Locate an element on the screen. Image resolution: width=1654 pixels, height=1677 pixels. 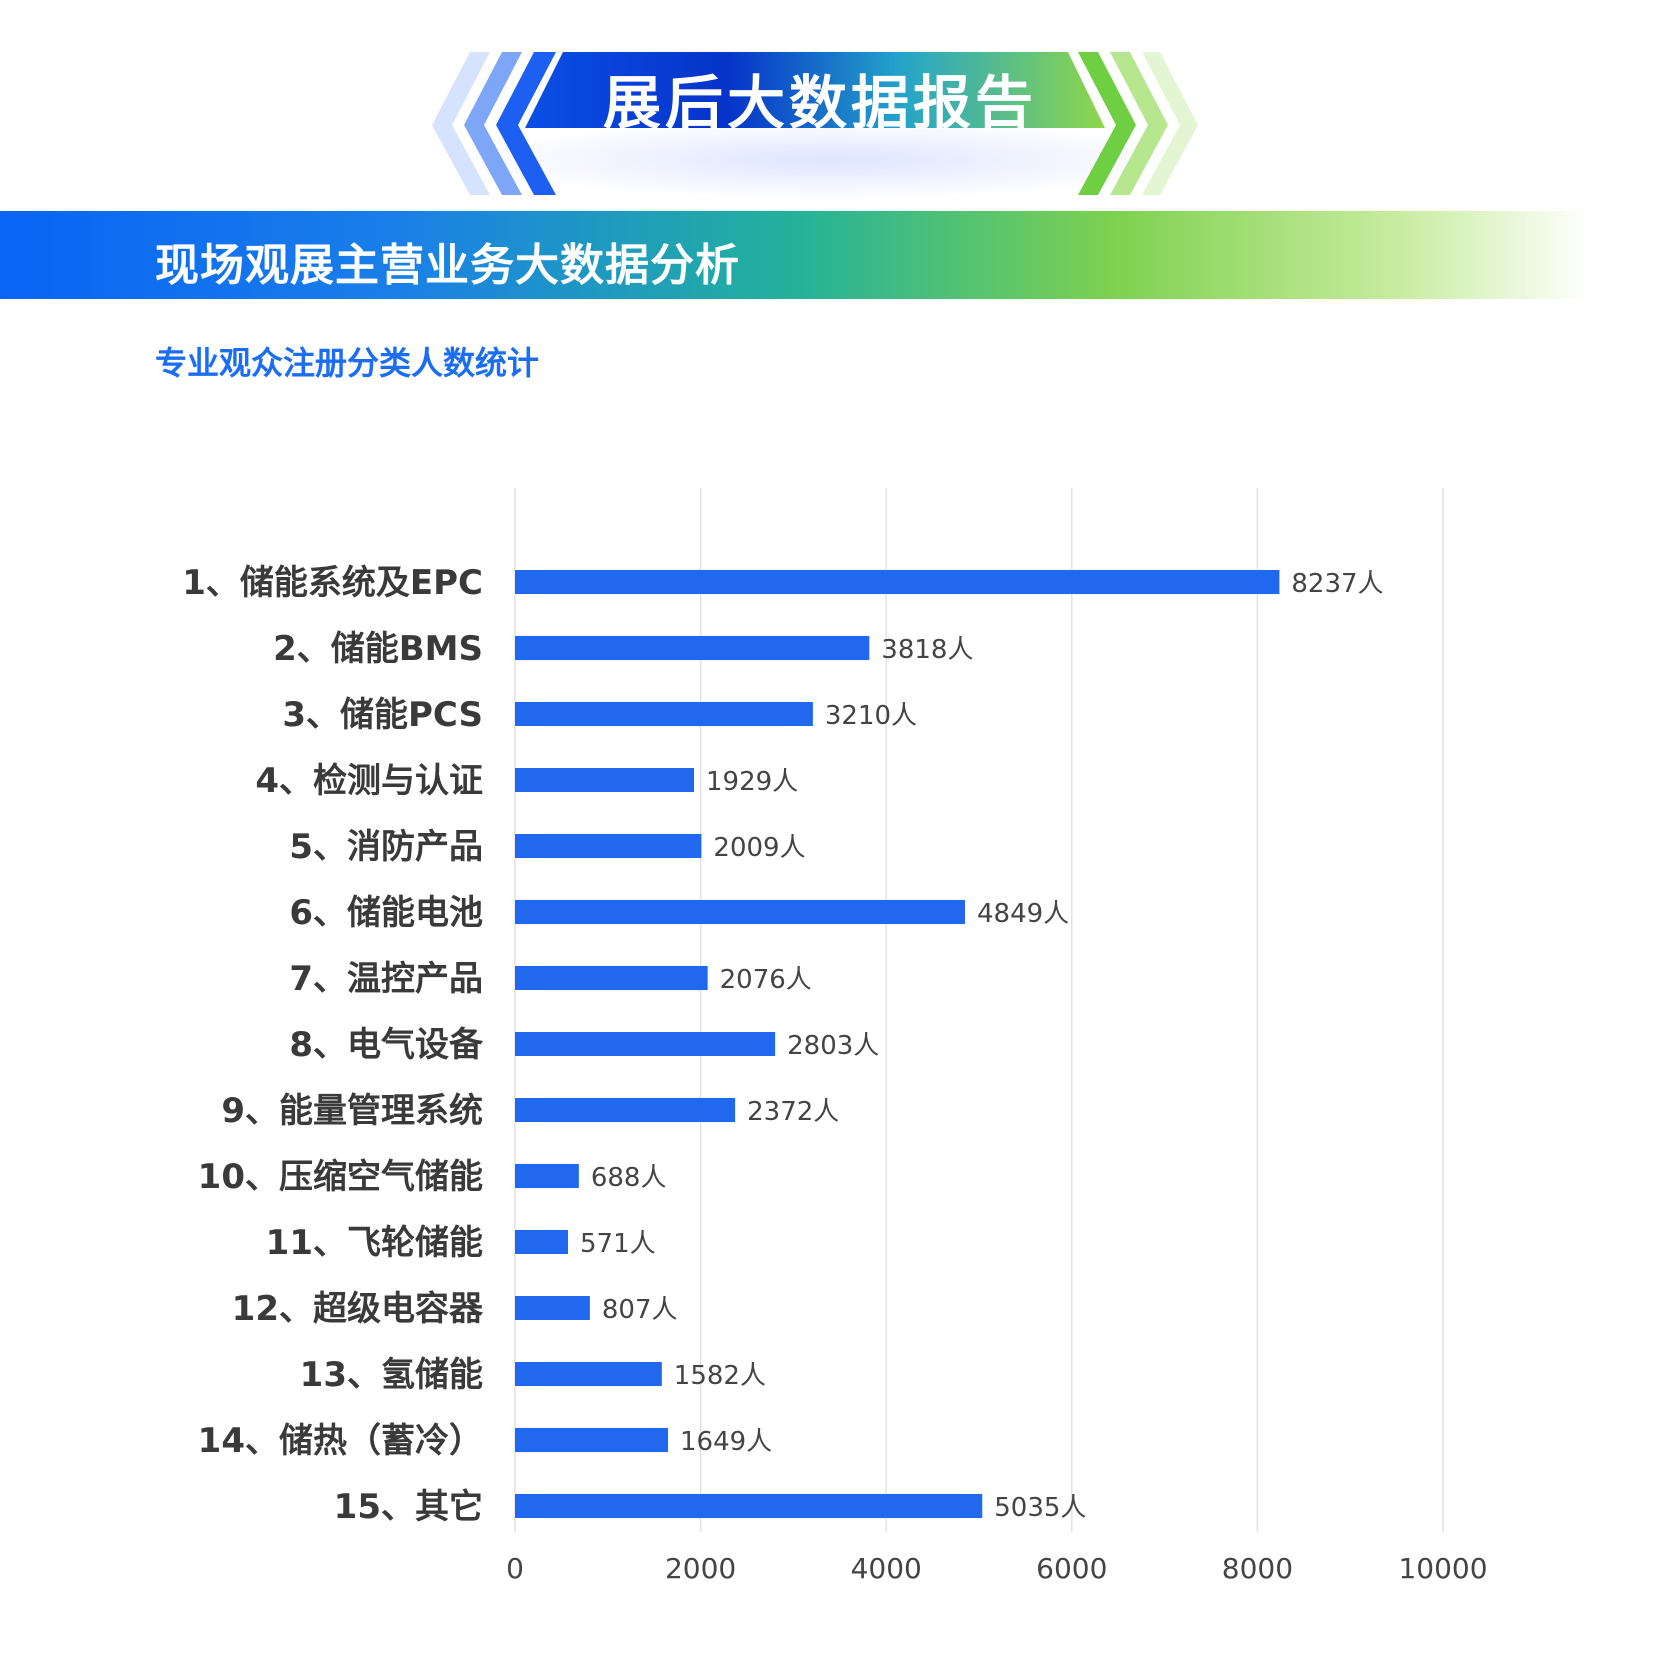
data-label: 1649人 is located at coordinates (726, 1442).